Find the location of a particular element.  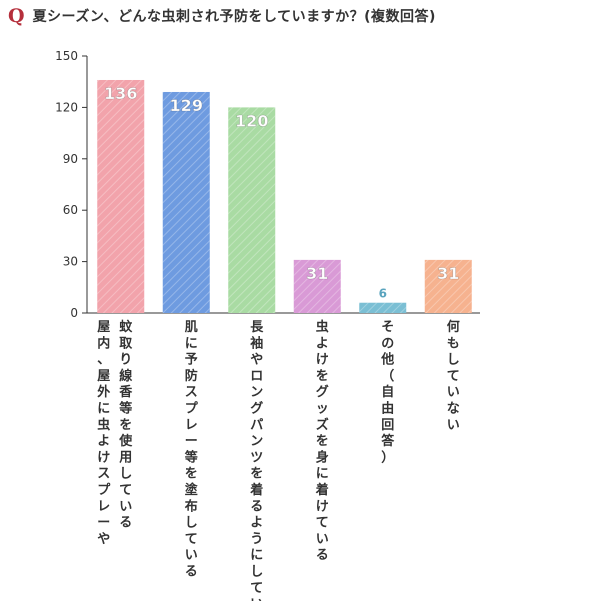

question-header: Q 夏シーズン、どんな虫刺され予防をしていますか？(複数回答) is located at coordinates (222, 16).